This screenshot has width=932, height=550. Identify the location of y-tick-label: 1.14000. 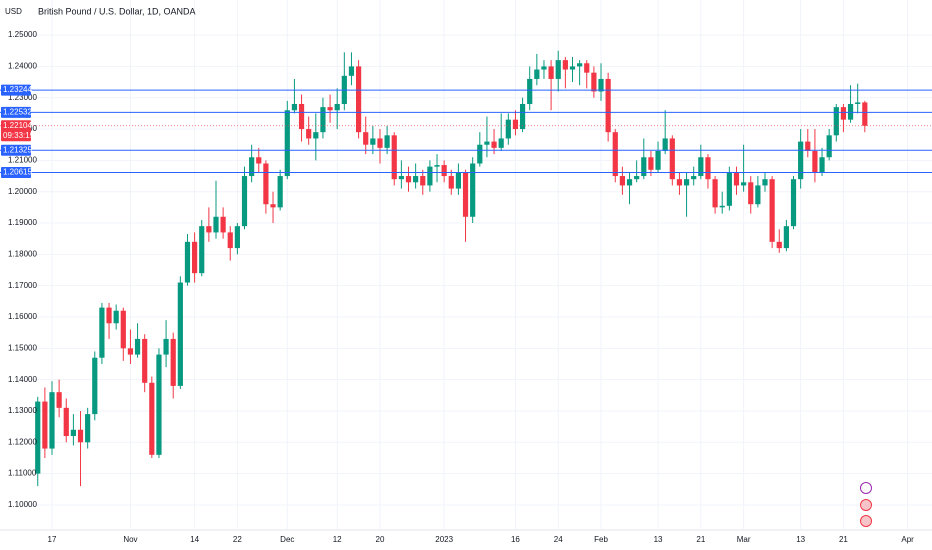
(22, 379).